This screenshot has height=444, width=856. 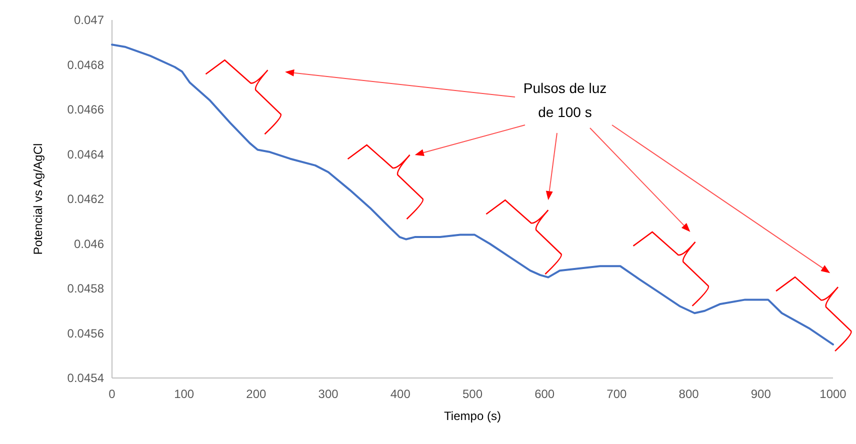 What do you see at coordinates (400, 394) in the screenshot?
I see `x-tick-label: 400` at bounding box center [400, 394].